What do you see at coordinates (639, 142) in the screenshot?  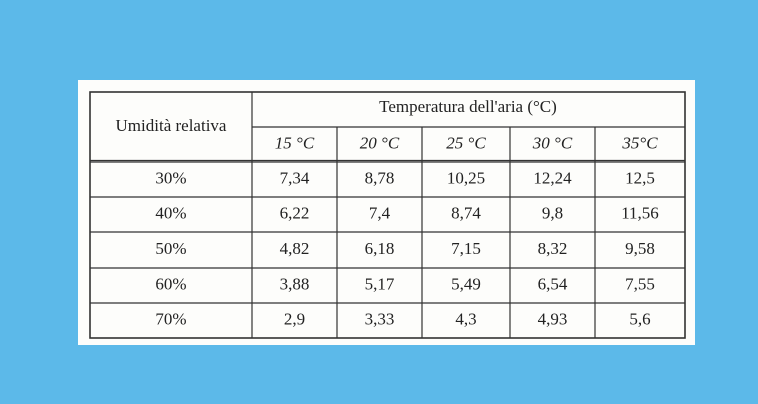 I see `column-header: 35°C` at bounding box center [639, 142].